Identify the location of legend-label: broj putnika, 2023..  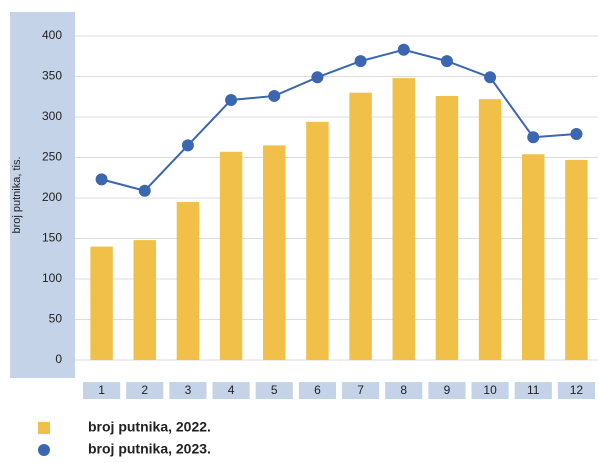
(149, 449).